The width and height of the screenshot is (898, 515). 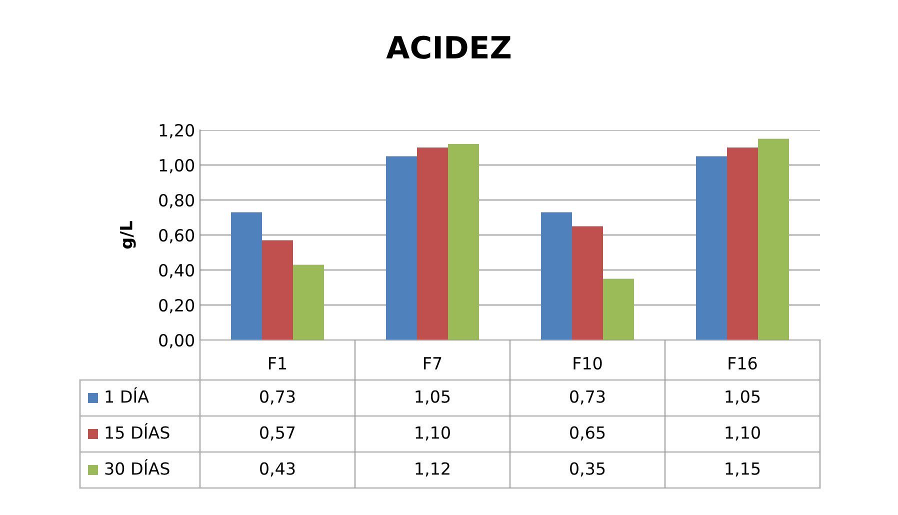 What do you see at coordinates (277, 469) in the screenshot?
I see `data-label: 0,43` at bounding box center [277, 469].